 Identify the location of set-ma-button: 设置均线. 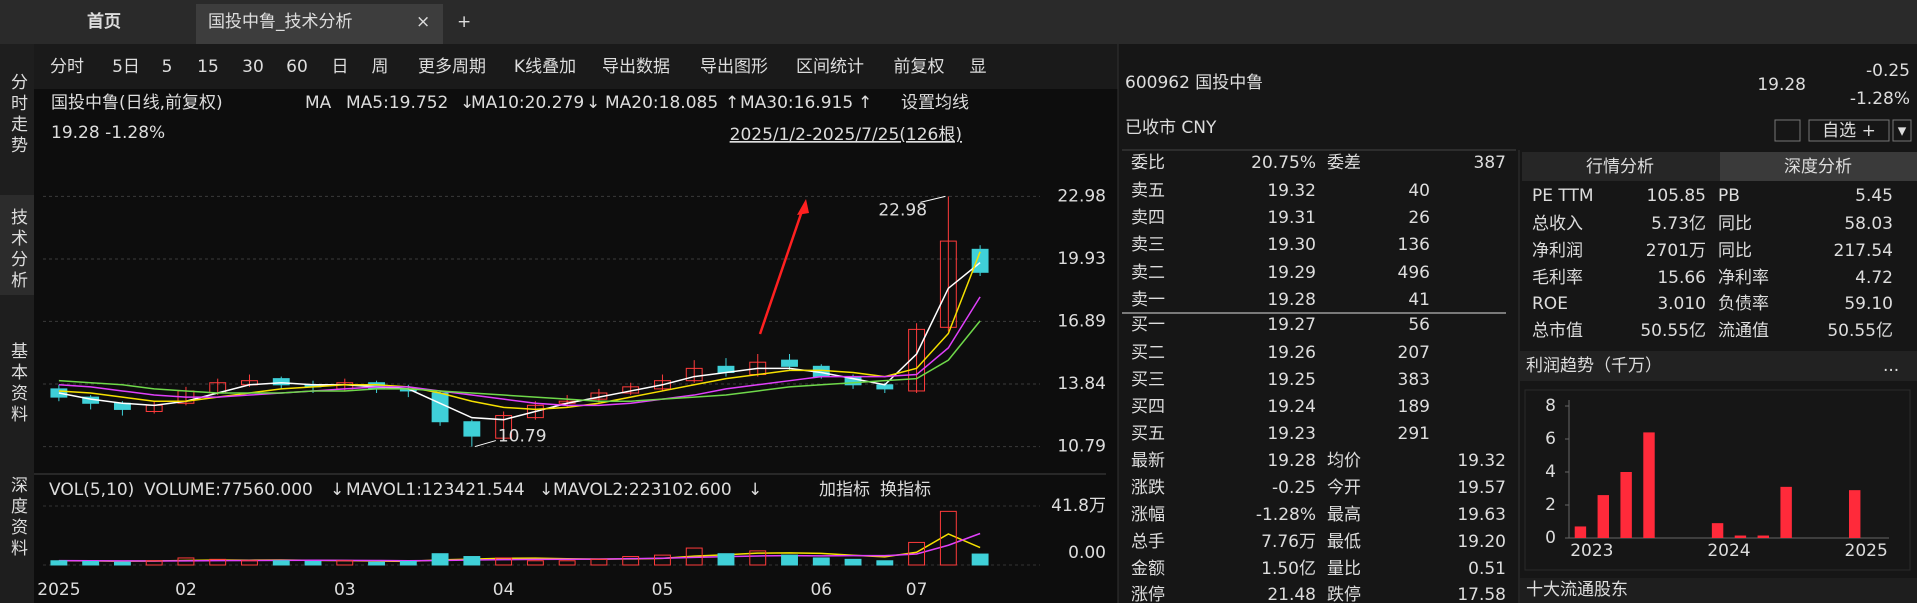
(935, 103).